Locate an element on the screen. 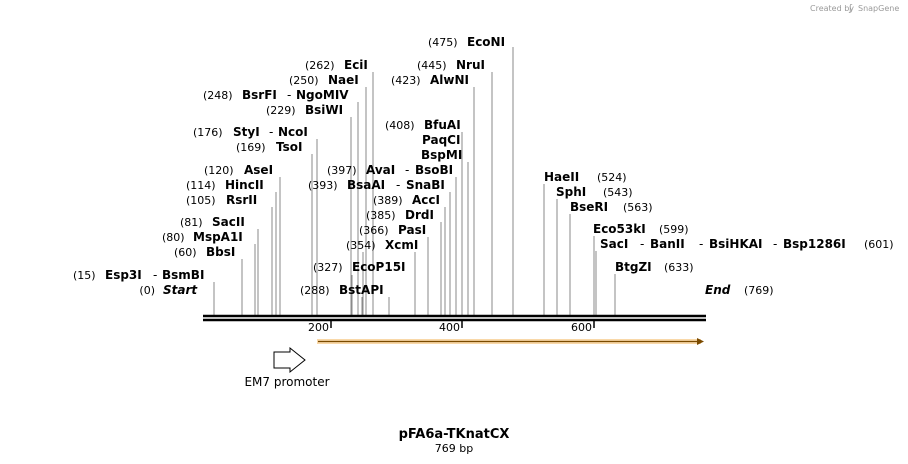 This screenshot has height=464, width=908. site-name: AseI is located at coordinates (258, 170).